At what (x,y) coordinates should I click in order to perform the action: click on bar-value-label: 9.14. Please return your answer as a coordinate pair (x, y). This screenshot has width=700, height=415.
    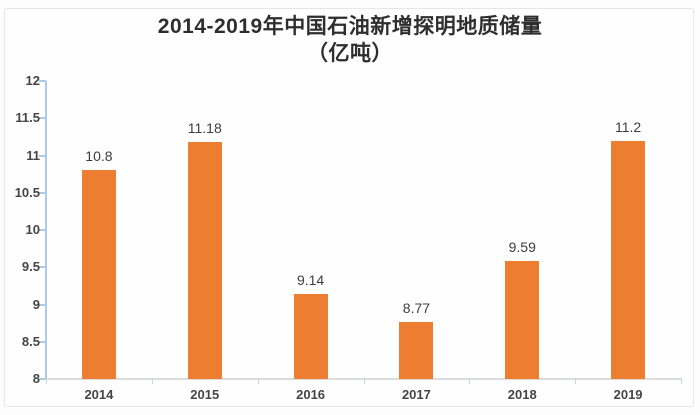
    Looking at the image, I should click on (310, 280).